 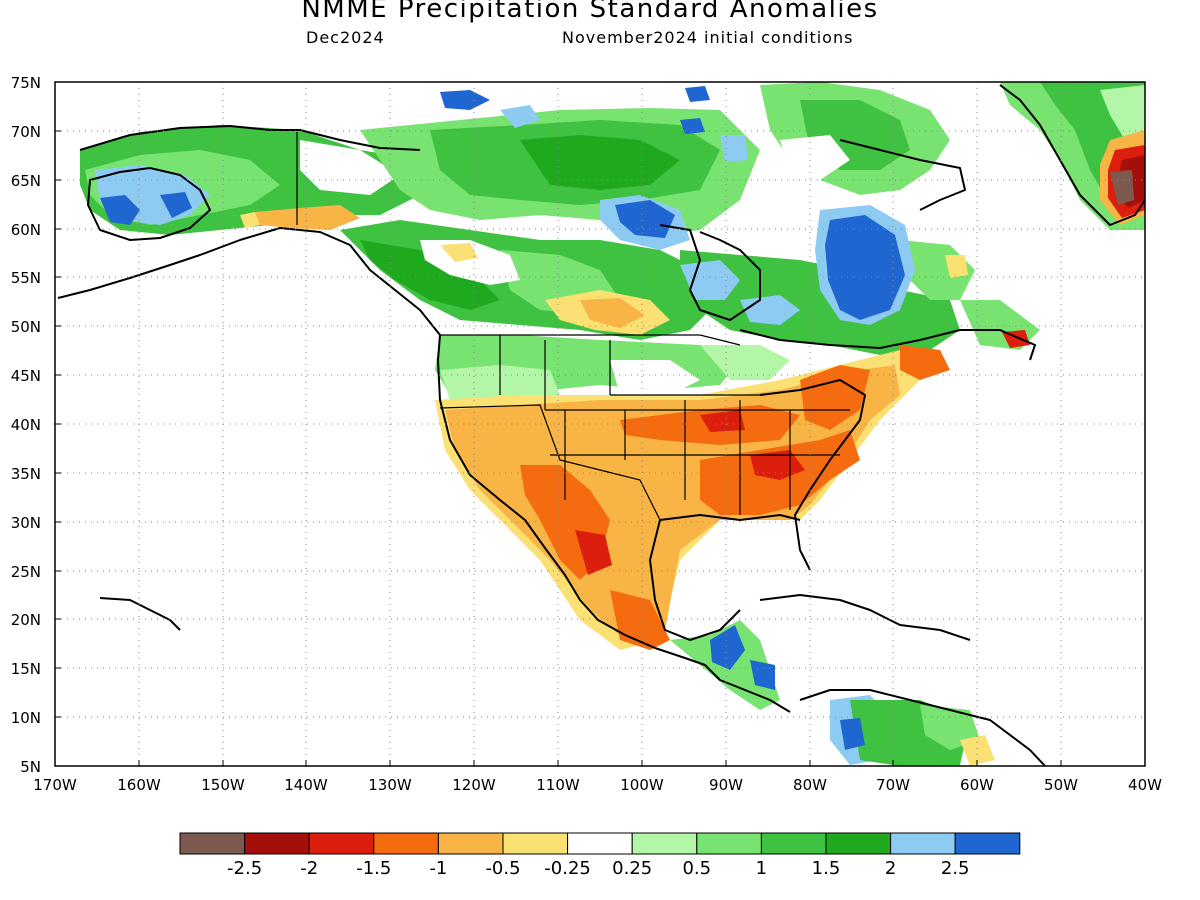 I want to click on lon-tick-label: 140W, so click(x=306, y=785).